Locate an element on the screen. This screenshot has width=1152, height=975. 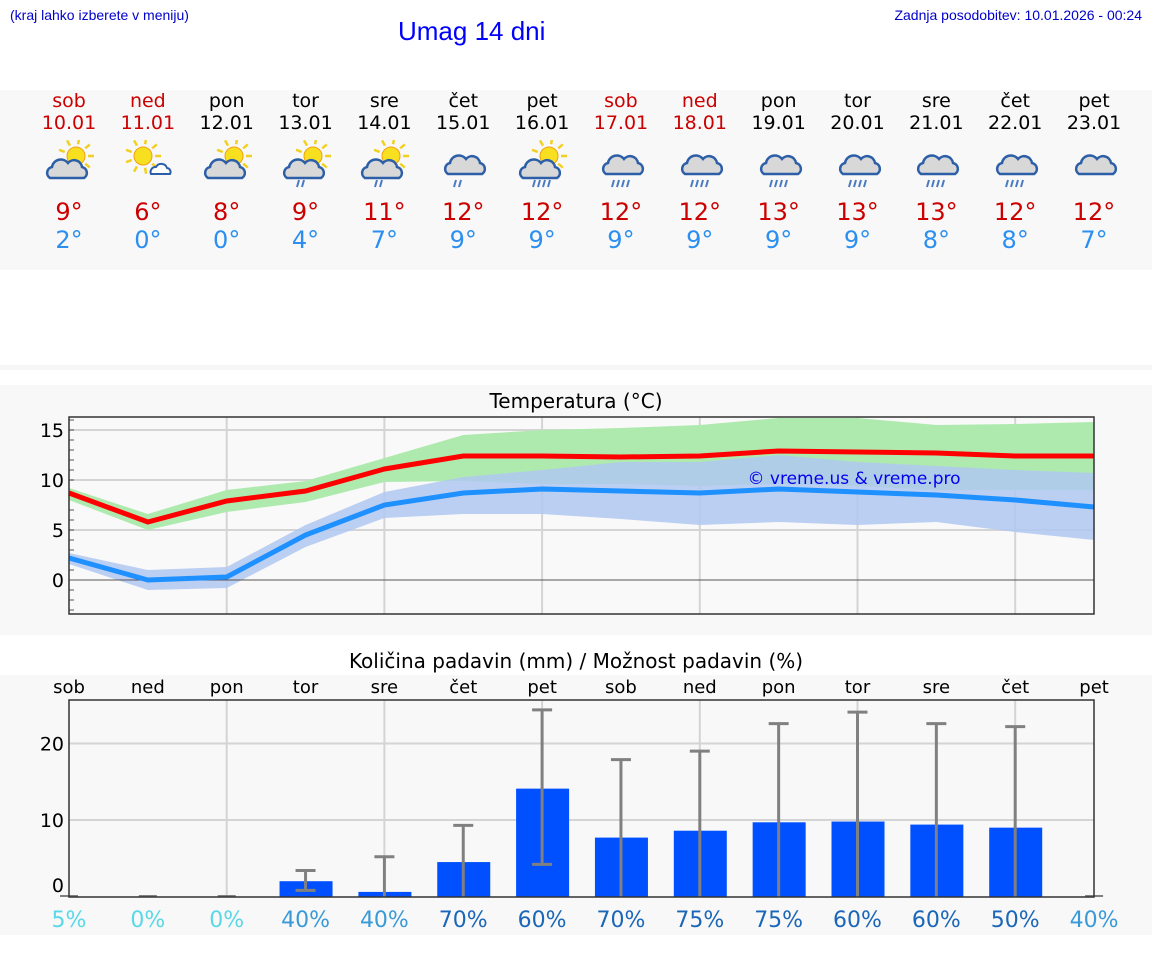
day-column: sob 10.01 9° 2° is located at coordinates (69, 180).